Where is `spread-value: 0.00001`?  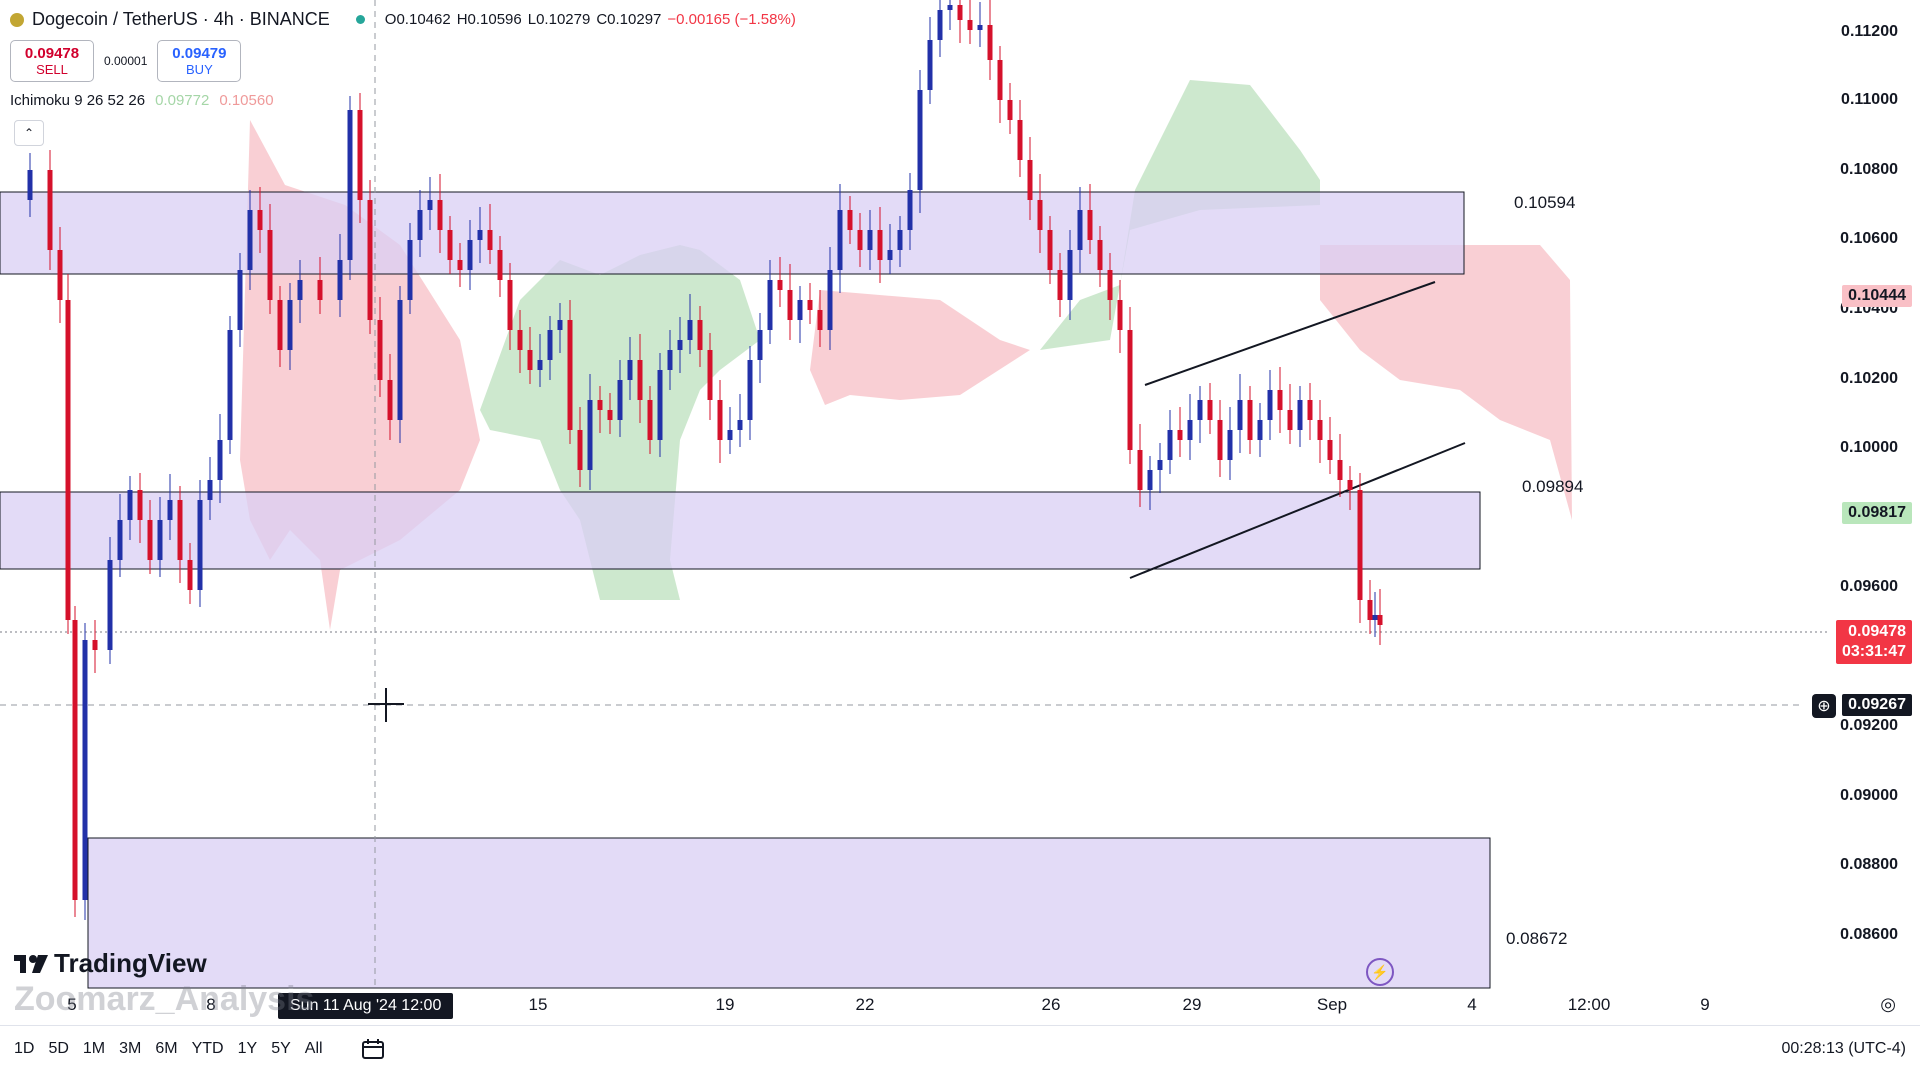 spread-value: 0.00001 is located at coordinates (126, 61).